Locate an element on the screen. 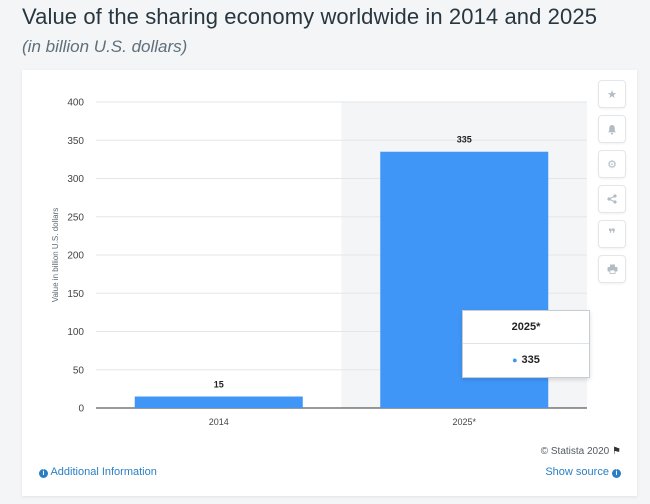  y-tick-label: 300 is located at coordinates (75, 179).